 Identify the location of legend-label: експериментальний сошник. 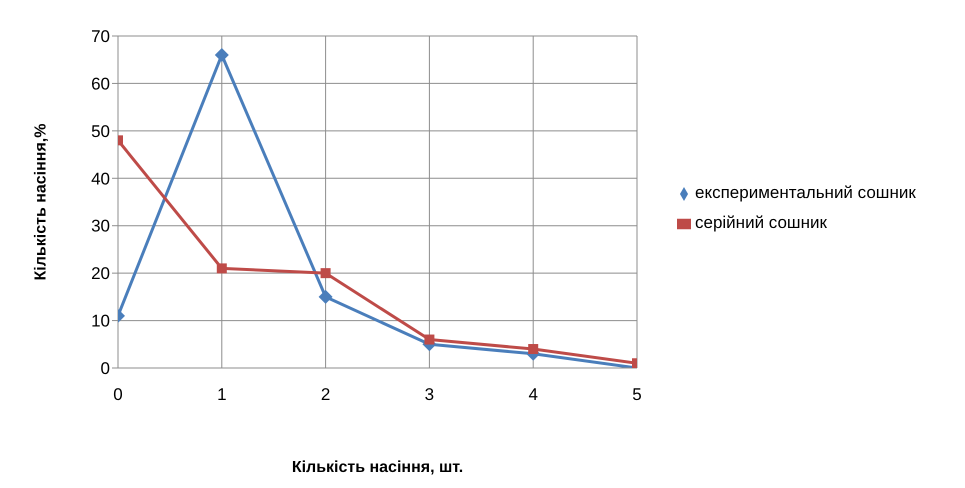
(805, 192).